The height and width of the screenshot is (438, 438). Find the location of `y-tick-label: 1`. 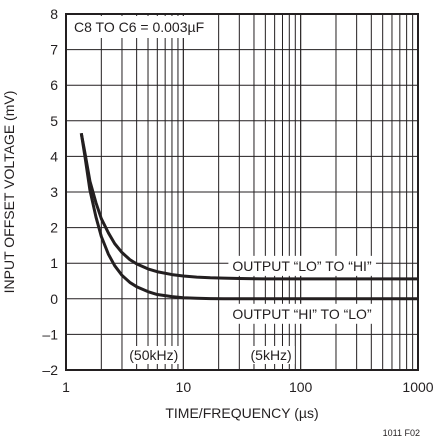

y-tick-label: 1 is located at coordinates (54, 263).